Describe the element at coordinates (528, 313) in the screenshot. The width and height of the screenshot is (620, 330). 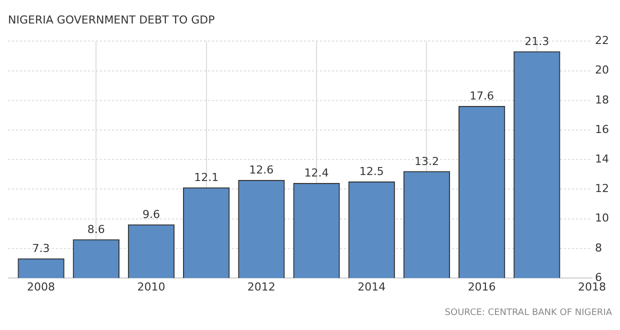
I see `source-note: SOURCE: CENTRAL BANK OF NIGERIA` at that location.